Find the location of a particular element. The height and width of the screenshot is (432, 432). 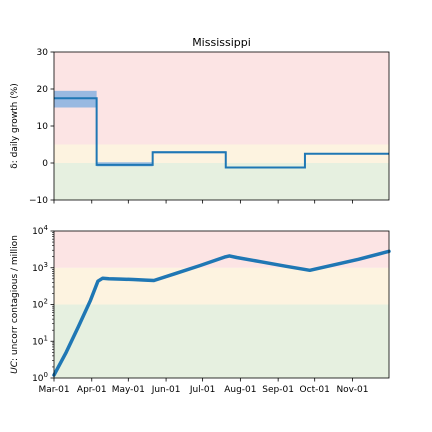

xtick-label: May-01 is located at coordinates (128, 390).